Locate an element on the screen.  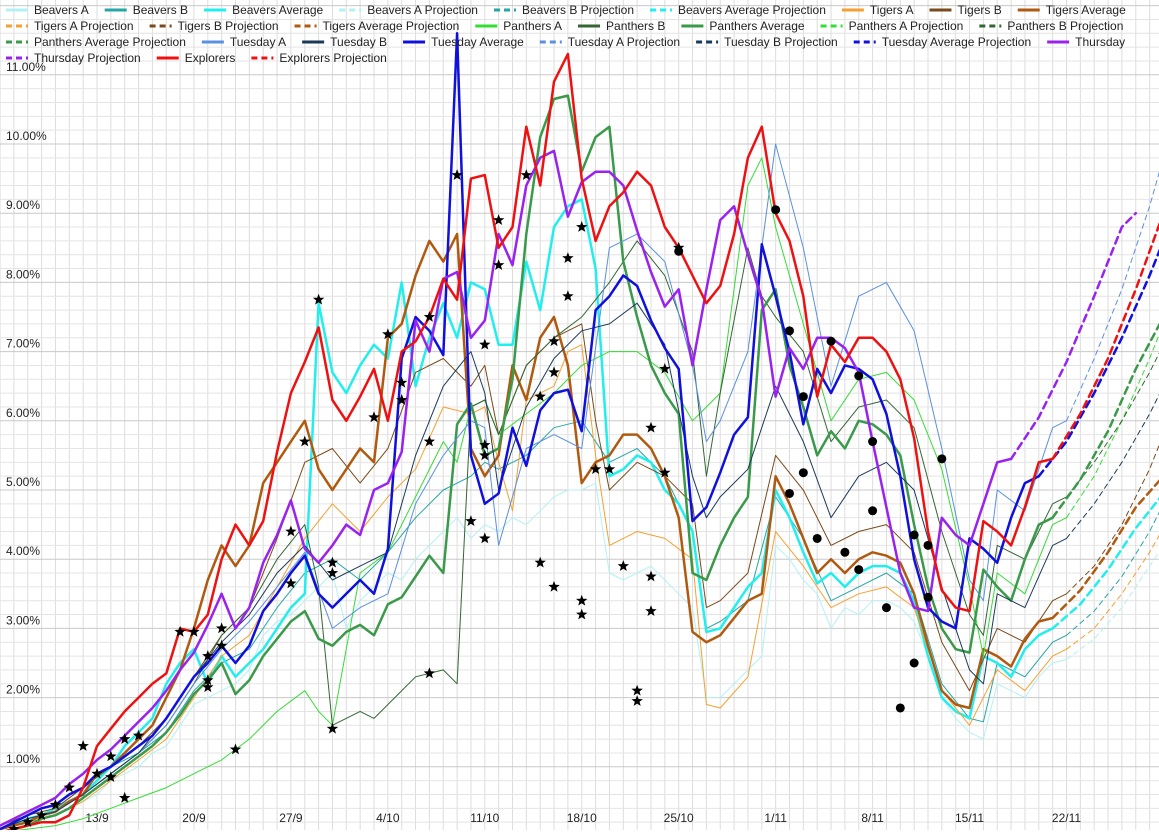
legend-label: Tigers Average Projection is located at coordinates (391, 26).